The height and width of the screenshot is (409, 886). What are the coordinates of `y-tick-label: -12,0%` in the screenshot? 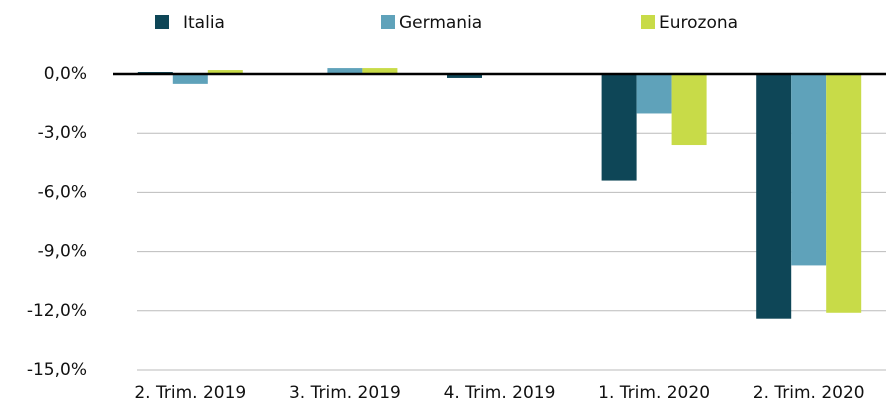 It's located at (57, 311).